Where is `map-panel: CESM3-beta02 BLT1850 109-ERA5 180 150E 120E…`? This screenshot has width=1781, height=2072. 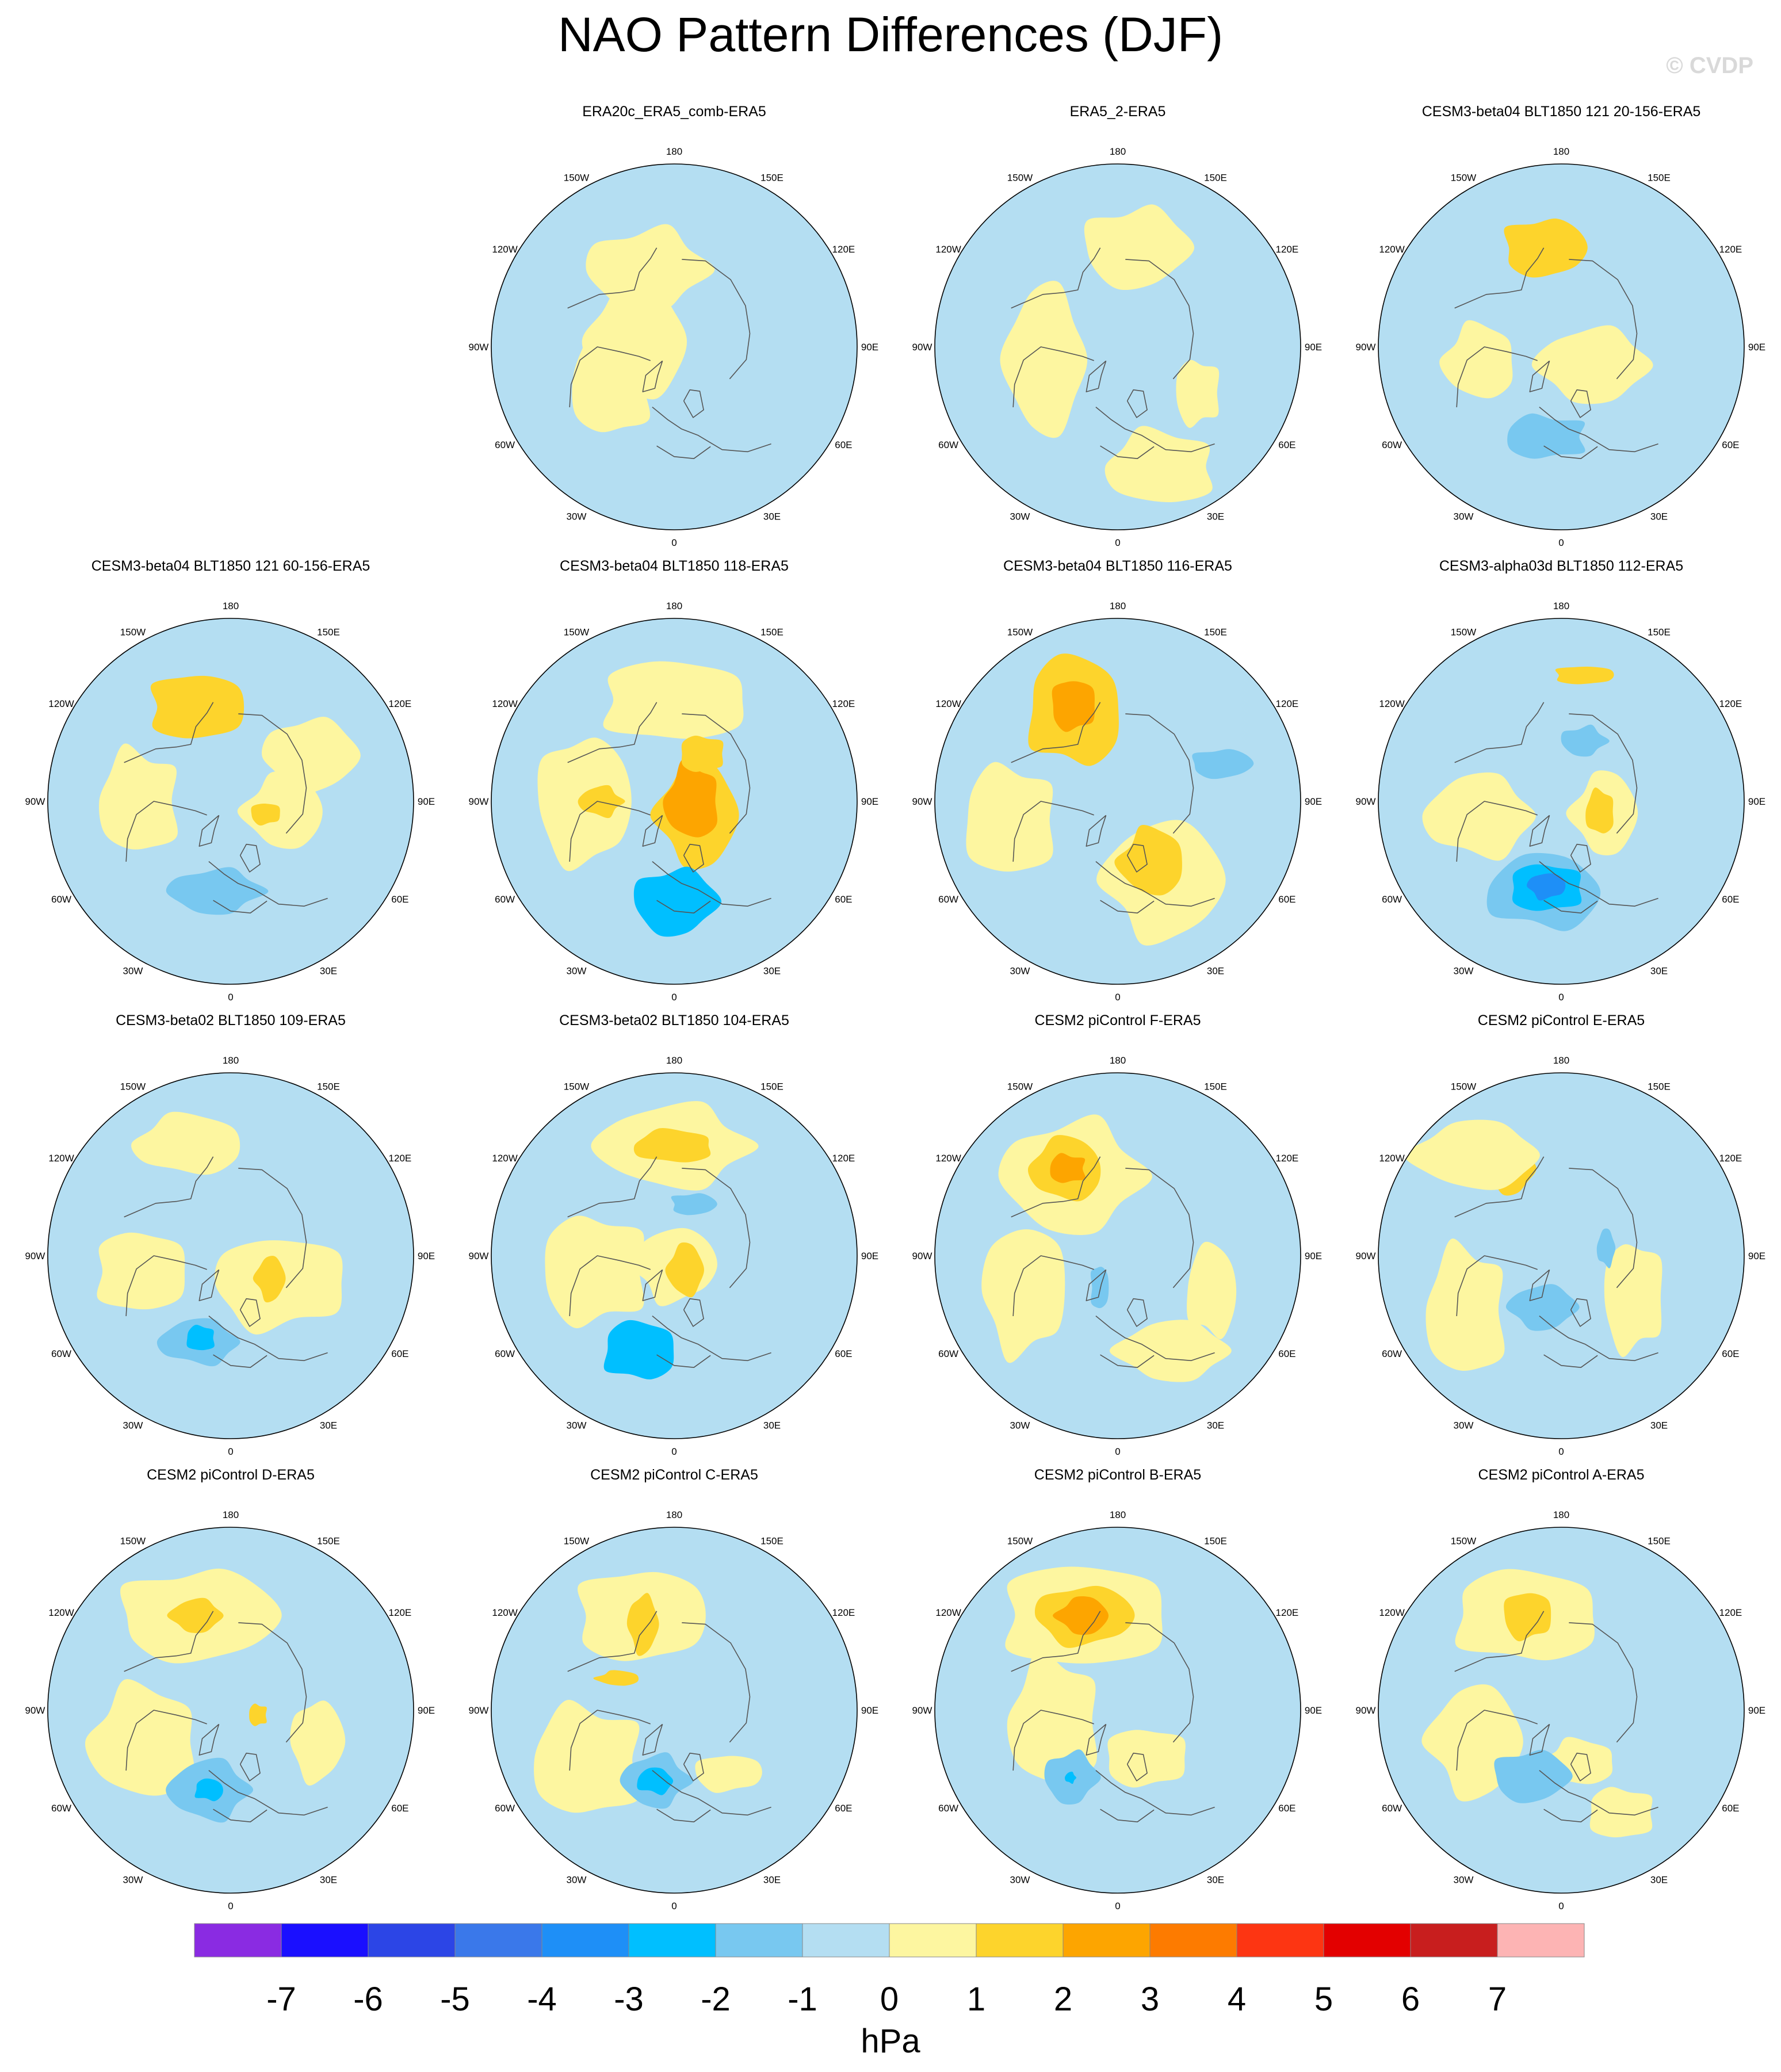 map-panel: CESM3-beta02 BLT1850 109-ERA5 180 150E 120E… is located at coordinates (231, 1240).